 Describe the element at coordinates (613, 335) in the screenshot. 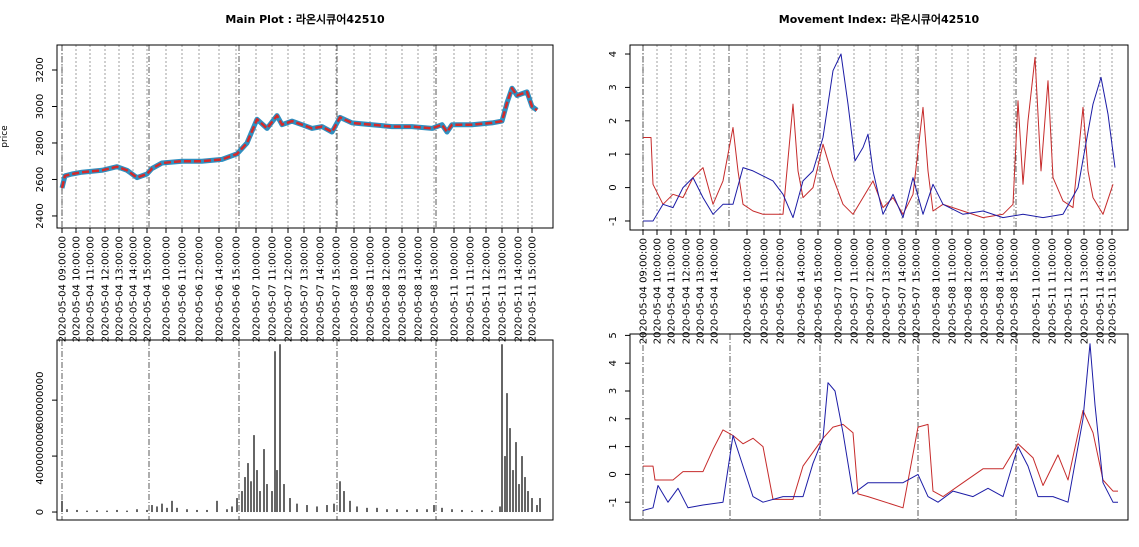

I see `y-tick-label: 5` at that location.